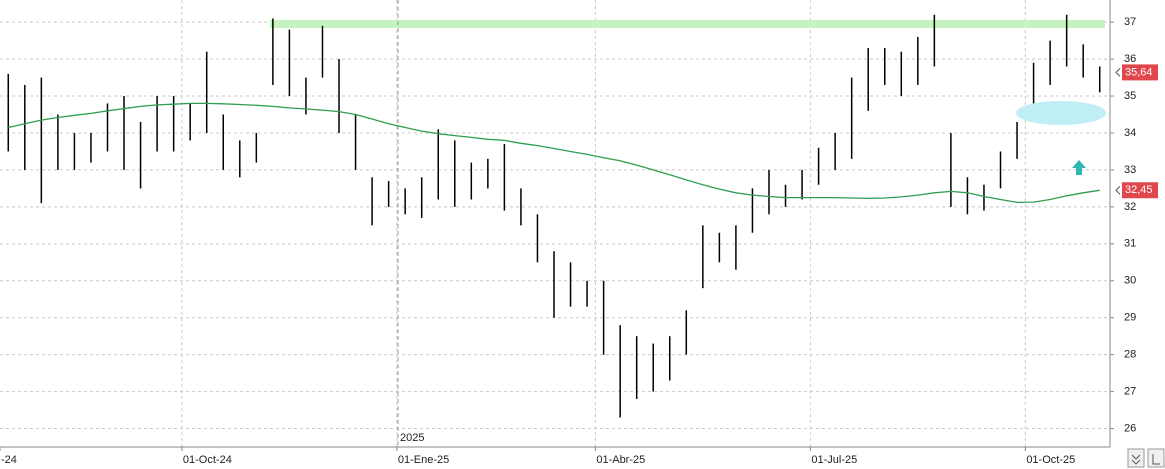 Image resolution: width=1165 pixels, height=469 pixels. Describe the element at coordinates (9, 460) in the screenshot. I see `x-tick-label: -24` at that location.